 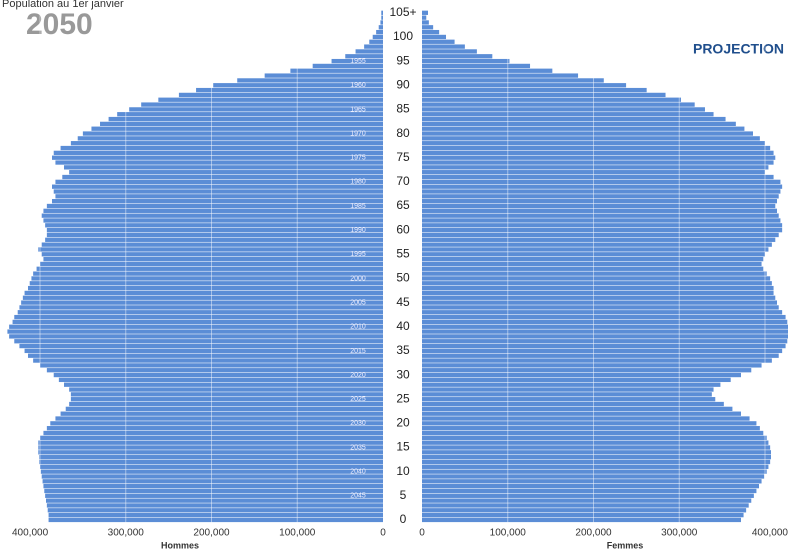 I want to click on birth-year-label: 1970, so click(x=358, y=133).